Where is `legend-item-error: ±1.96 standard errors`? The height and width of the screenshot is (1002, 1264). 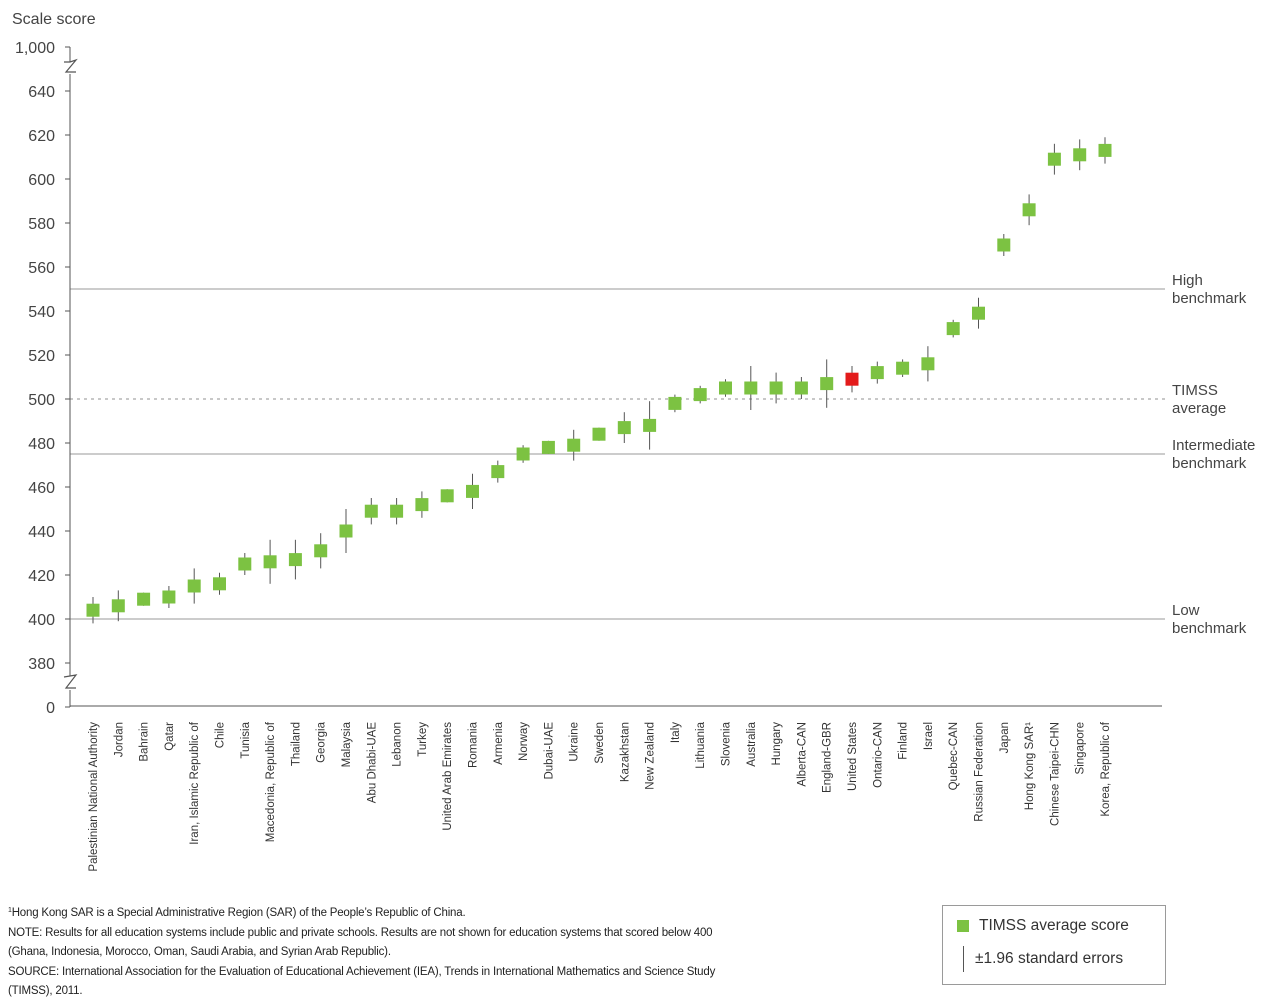 legend-item-error: ±1.96 standard errors is located at coordinates (1040, 959).